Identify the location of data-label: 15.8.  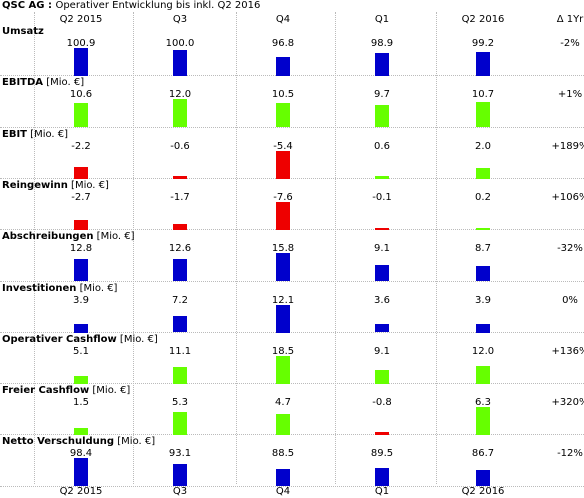
(283, 249).